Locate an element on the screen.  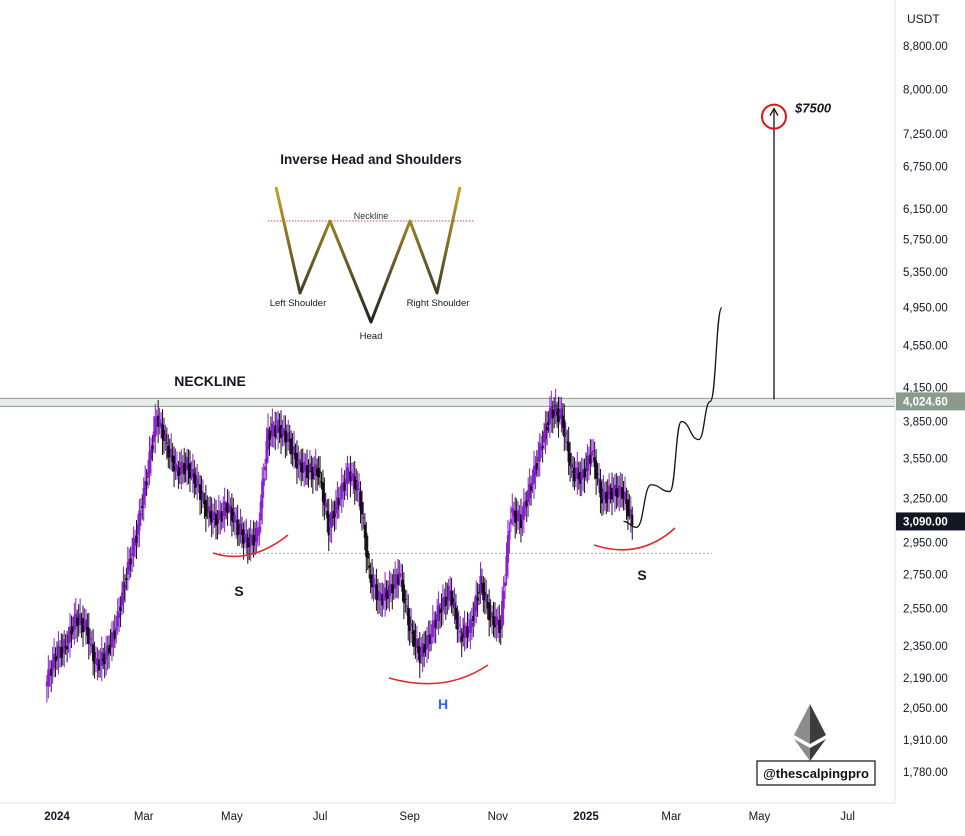
time-tick-label: Mar is located at coordinates (671, 817).